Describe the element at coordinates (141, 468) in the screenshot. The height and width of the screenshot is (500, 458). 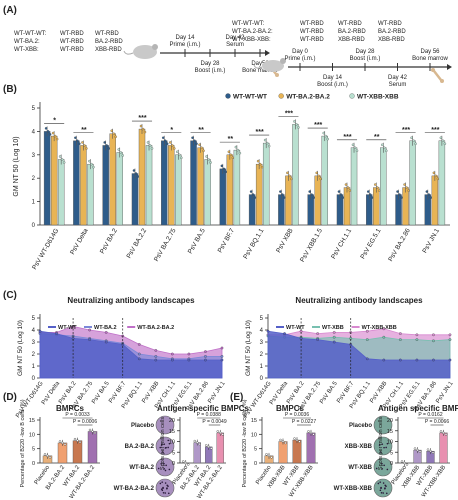
I see `well-label: WT-BA.2` at that location.